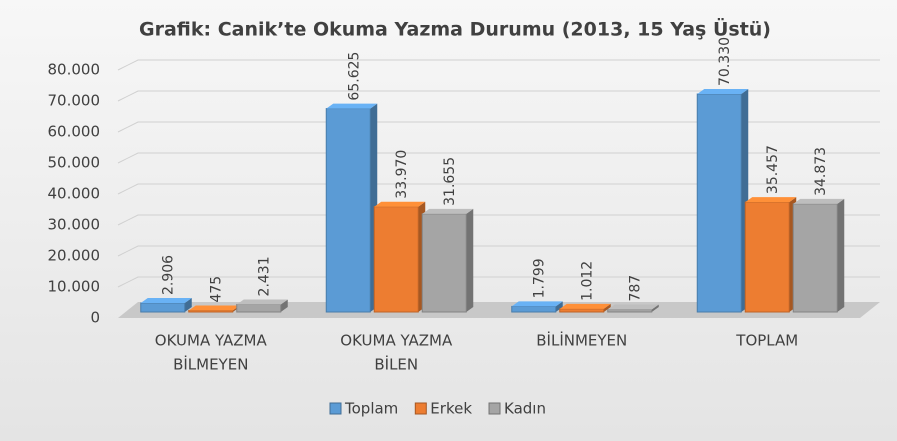  What do you see at coordinates (74, 132) in the screenshot?
I see `y-tick-label: 60.000` at bounding box center [74, 132].